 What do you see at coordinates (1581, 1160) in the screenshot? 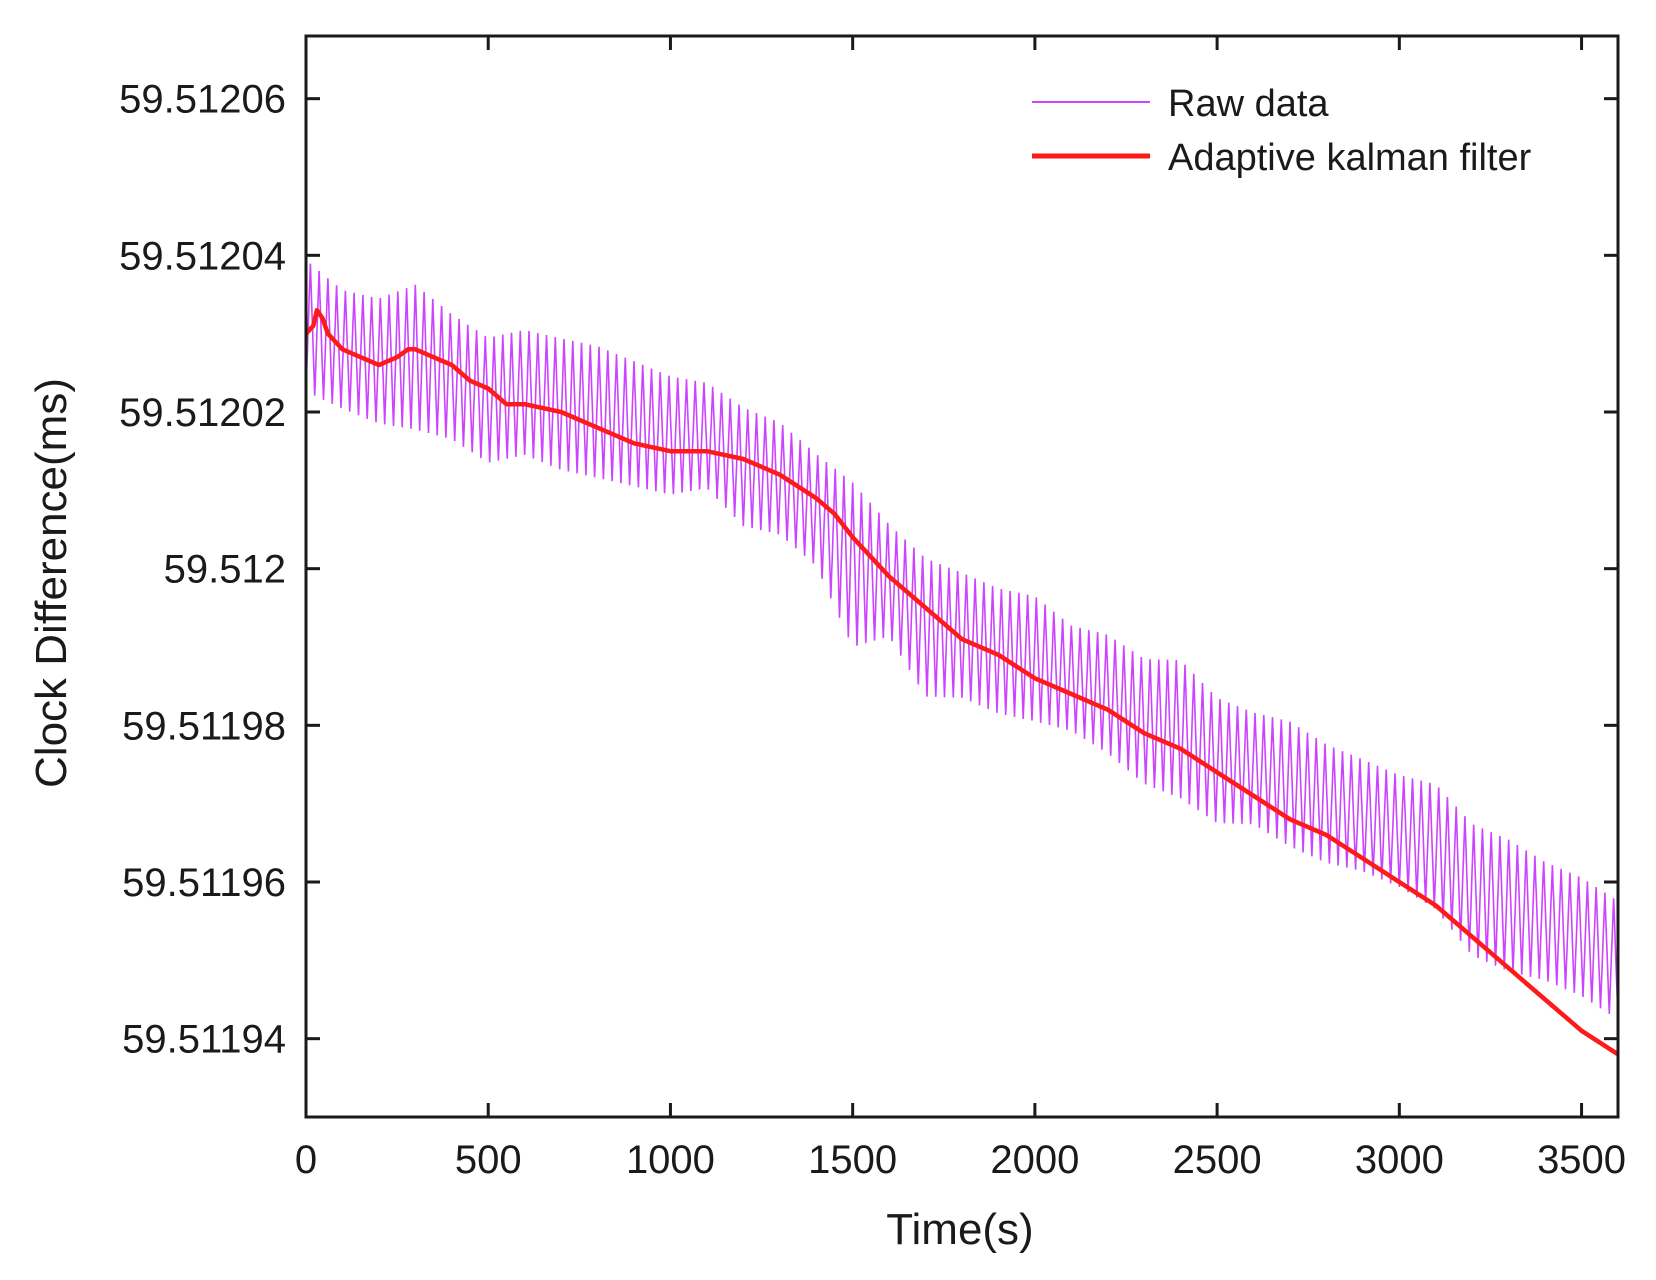
I see `x-tick-label: 3500` at bounding box center [1581, 1160].